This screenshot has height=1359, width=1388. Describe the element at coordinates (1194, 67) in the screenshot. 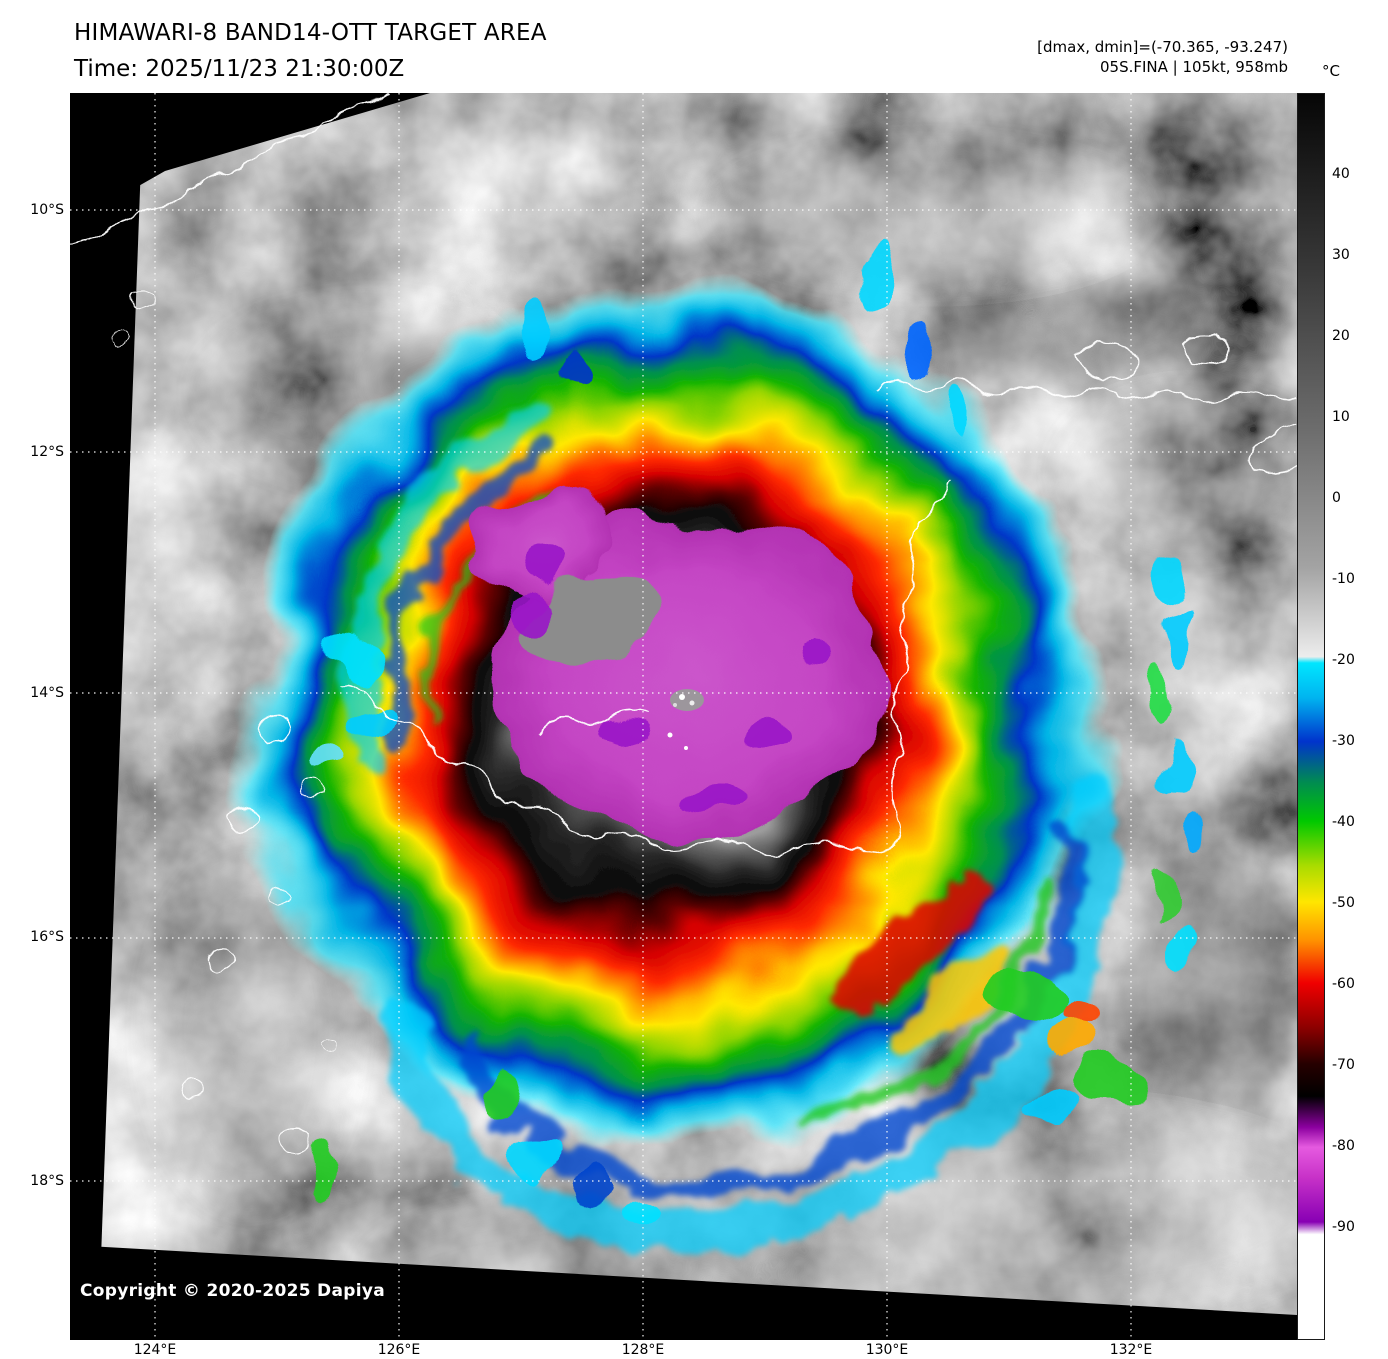

I see `storm-info: 05S.FINA | 105kt, 958mb` at that location.